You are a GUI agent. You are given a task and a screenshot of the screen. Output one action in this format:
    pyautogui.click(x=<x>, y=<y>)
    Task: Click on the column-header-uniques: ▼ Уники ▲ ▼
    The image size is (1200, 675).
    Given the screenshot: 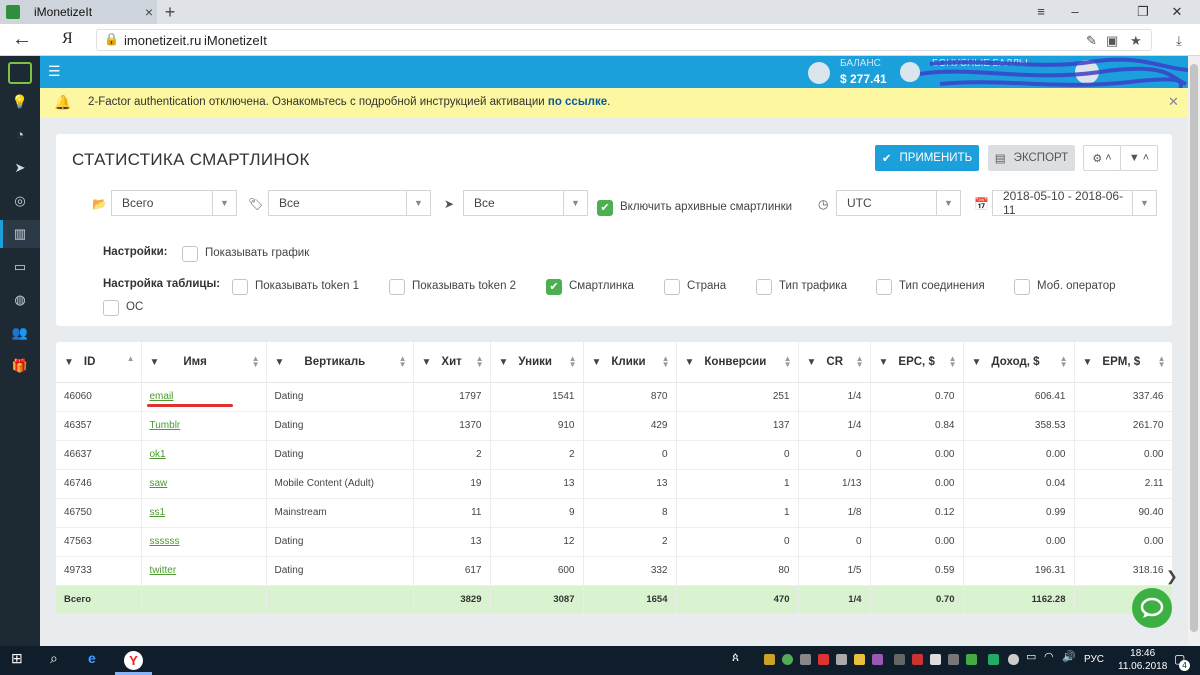 What is the action you would take?
    pyautogui.click(x=537, y=362)
    